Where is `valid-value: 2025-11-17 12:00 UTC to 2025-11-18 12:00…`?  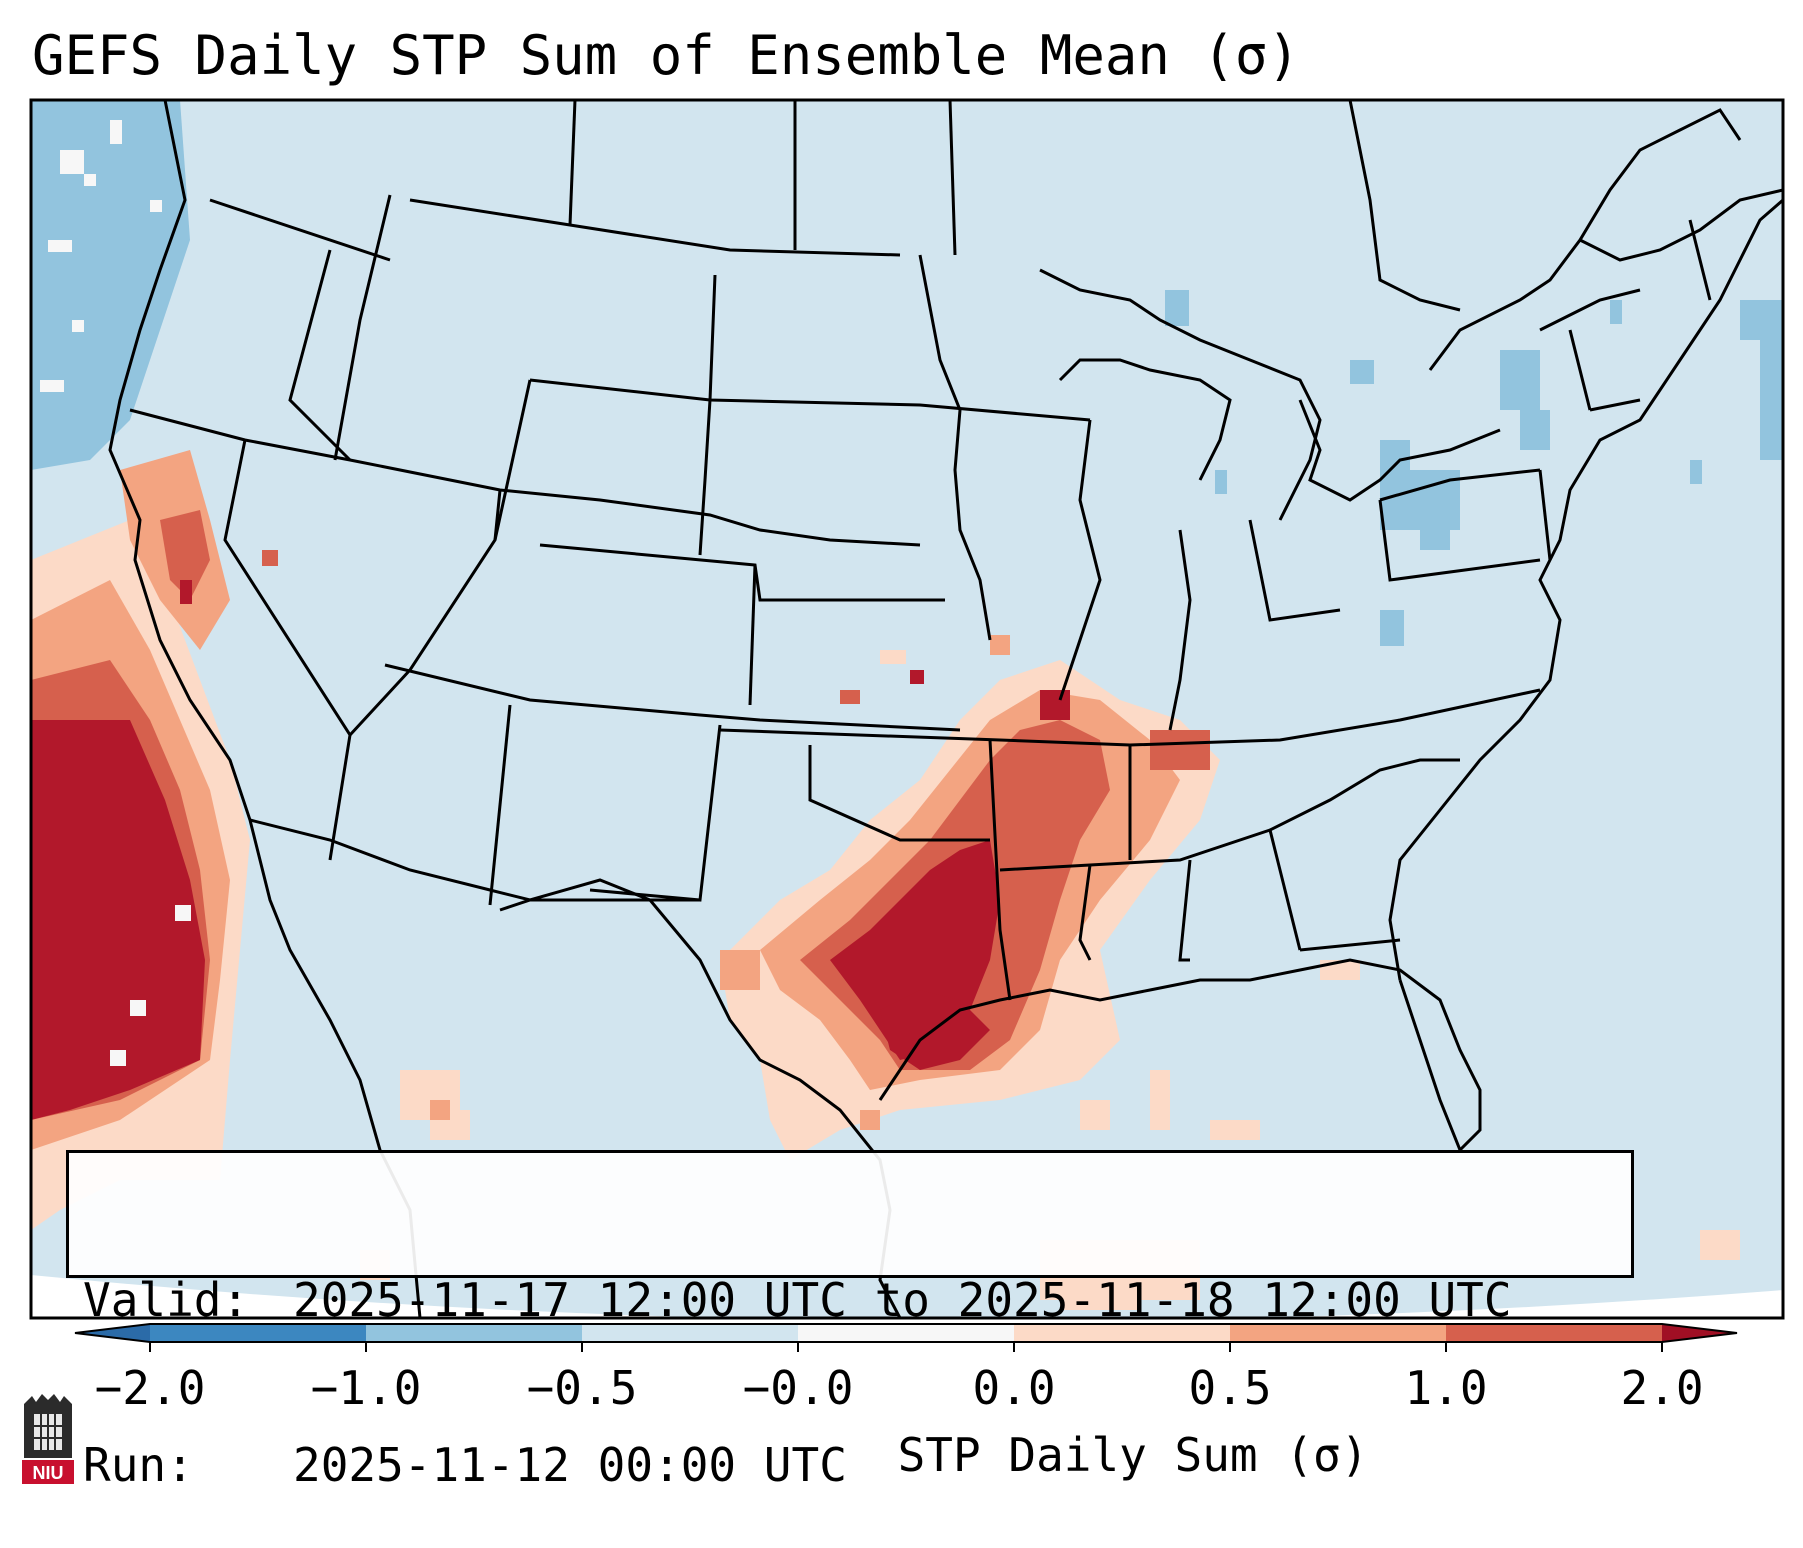 valid-value: 2025-11-17 12:00 UTC to 2025-11-18 12:00… is located at coordinates (902, 1300).